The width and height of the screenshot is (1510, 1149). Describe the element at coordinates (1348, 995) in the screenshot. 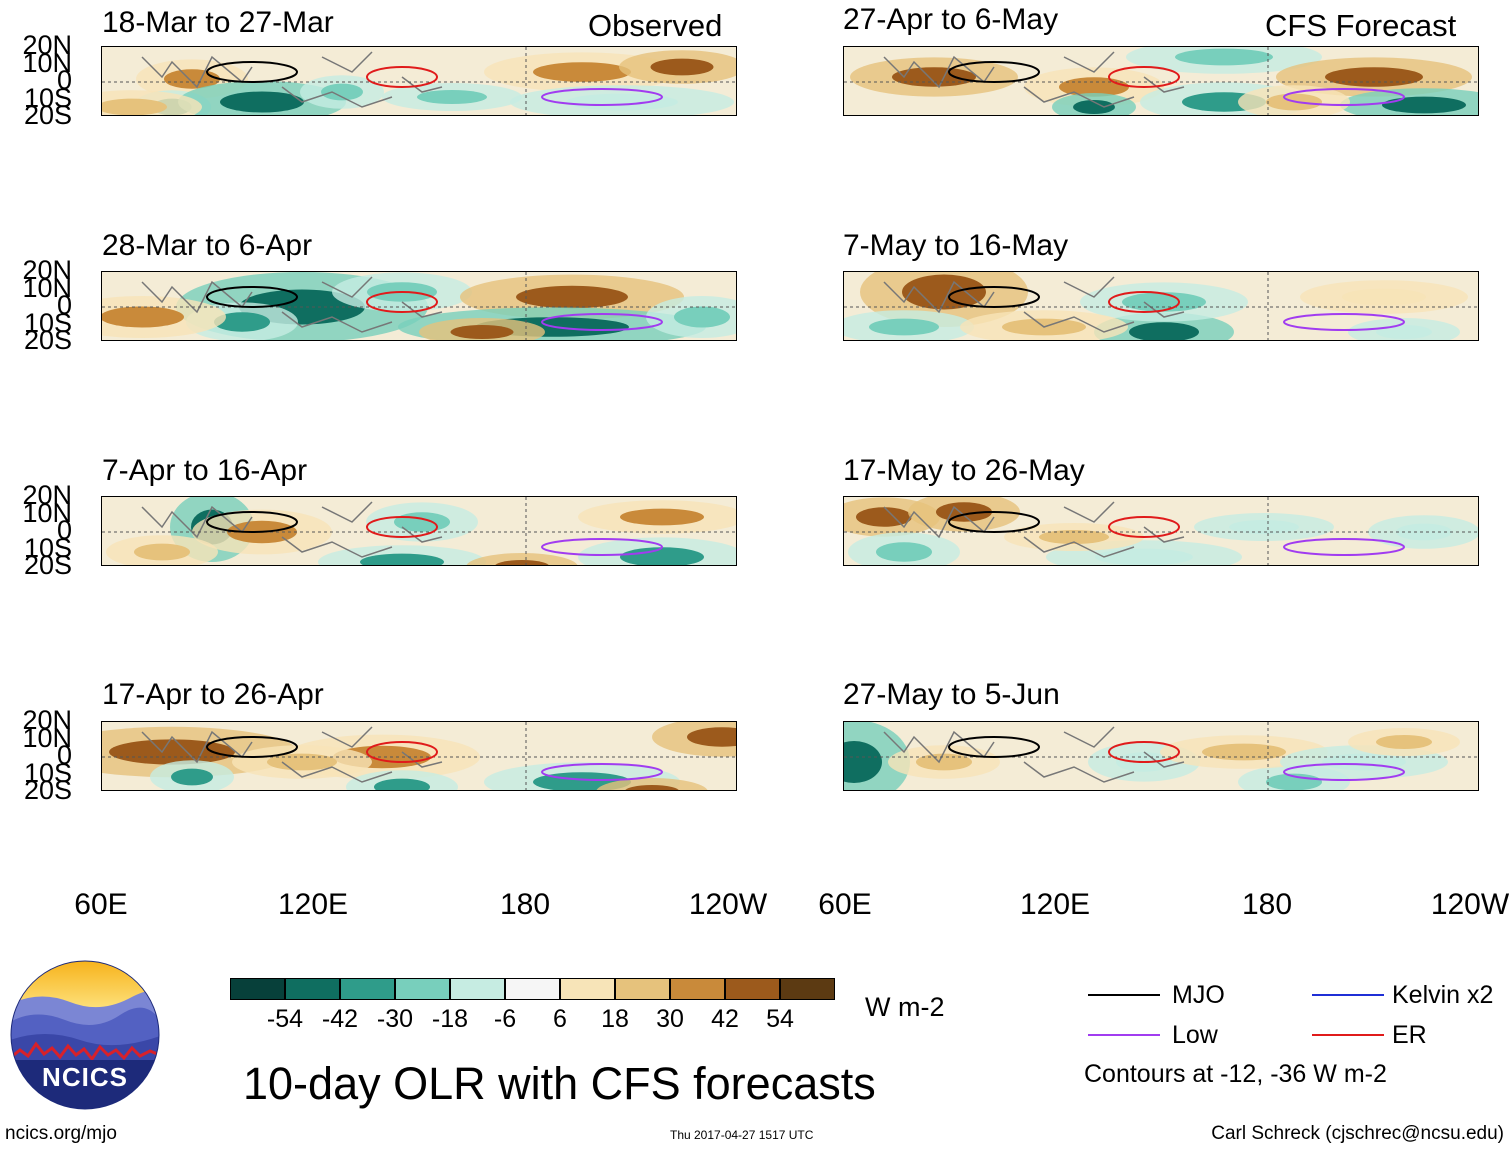

I see `legend-kelvin-line` at that location.